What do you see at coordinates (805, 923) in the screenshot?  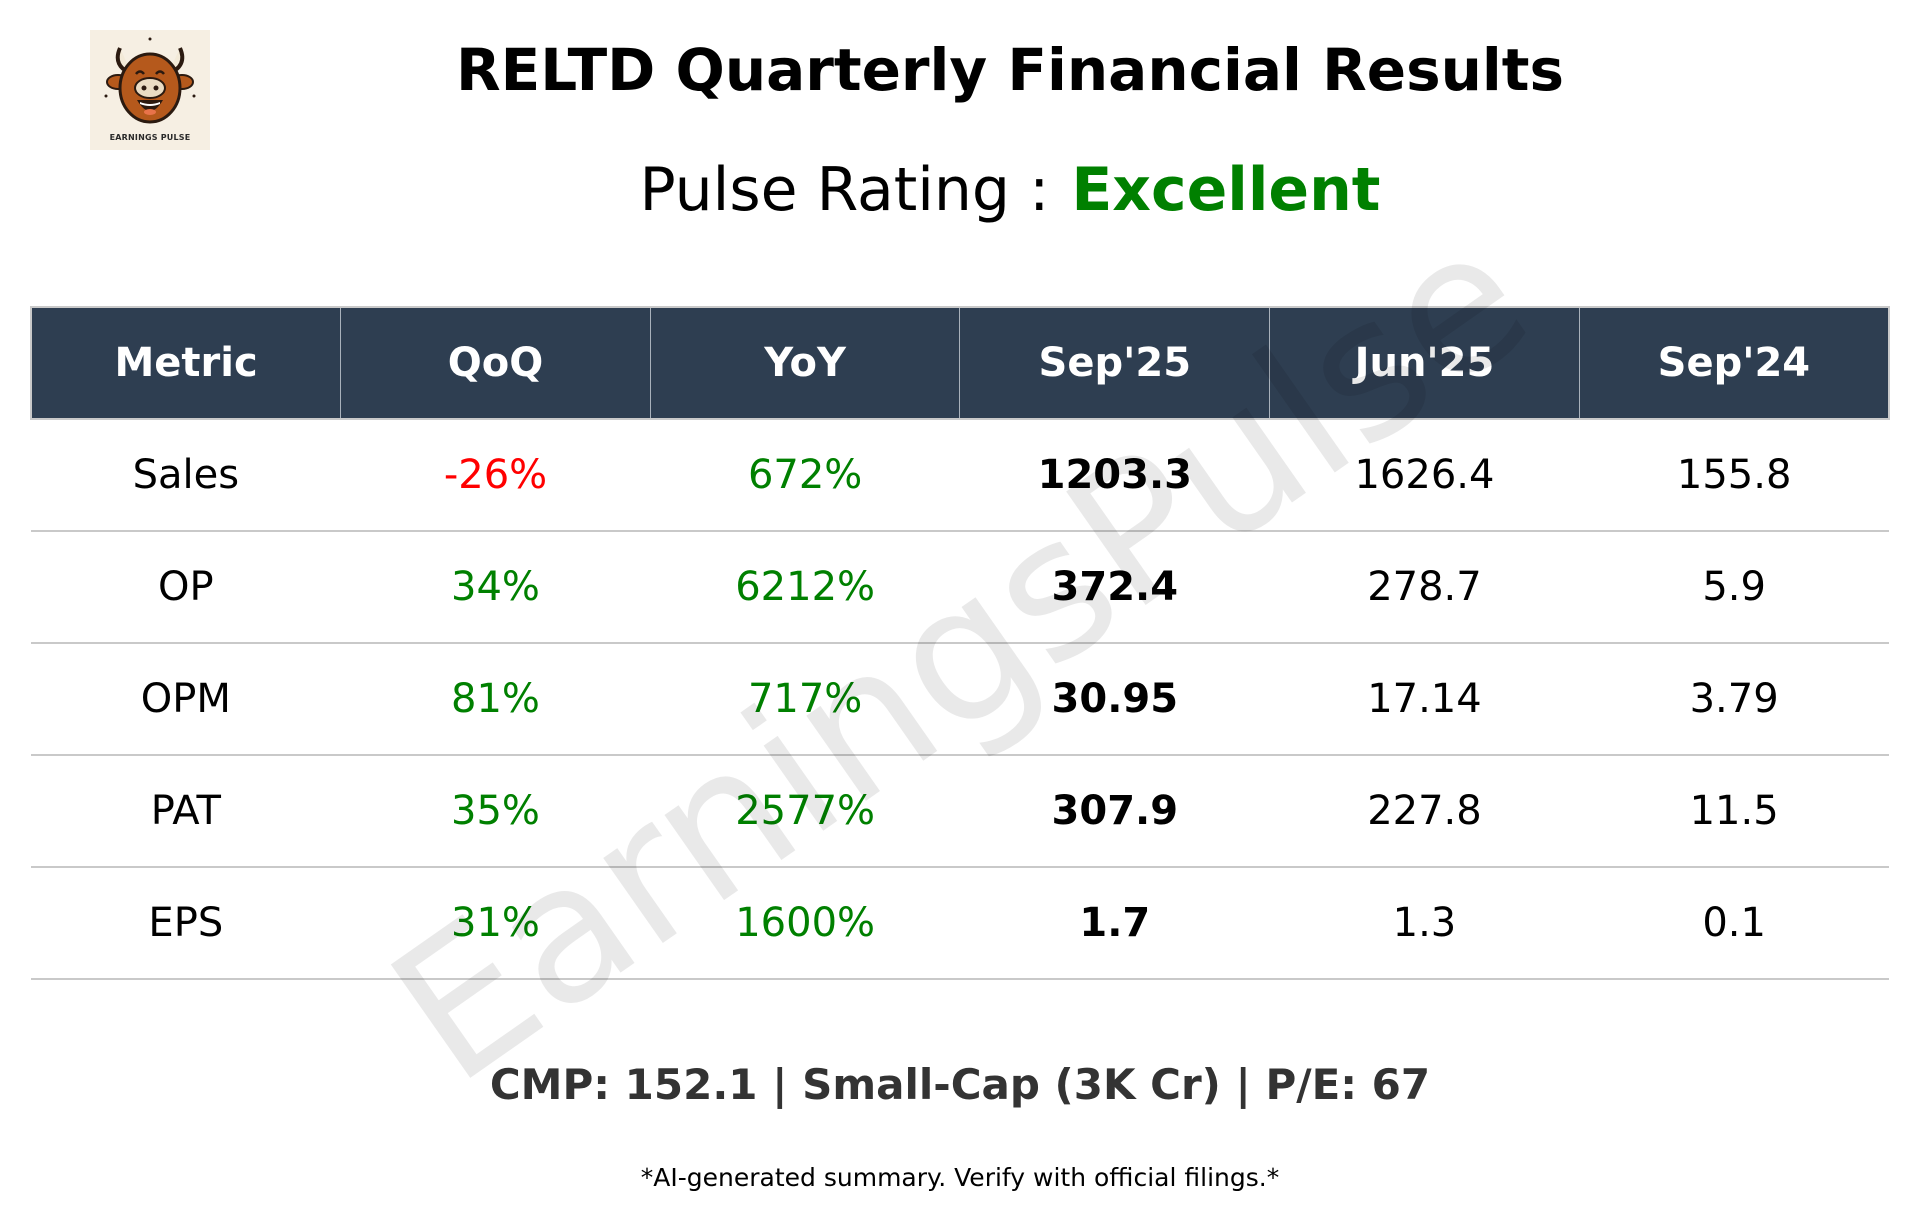 I see `yoy-cell: 1600%` at bounding box center [805, 923].